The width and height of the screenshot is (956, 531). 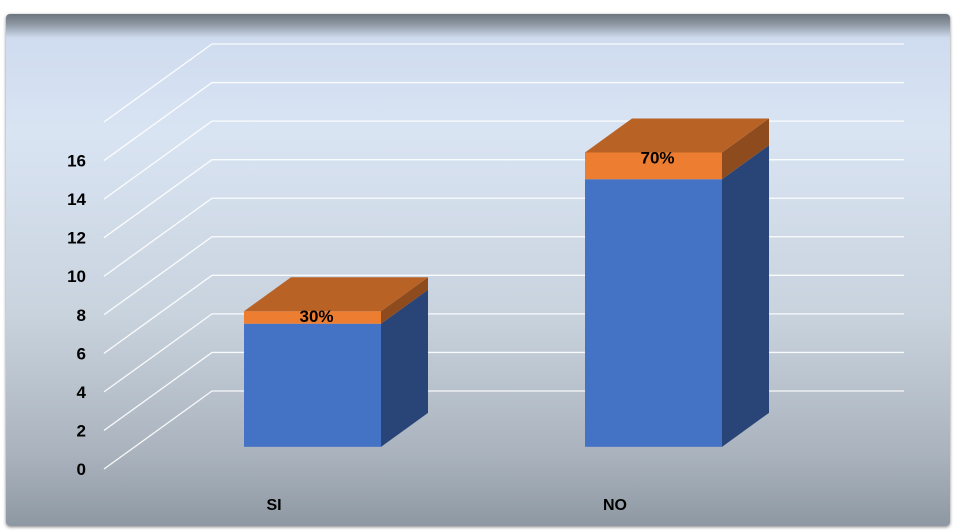 I want to click on y-tick-label: 14, so click(x=76, y=199).